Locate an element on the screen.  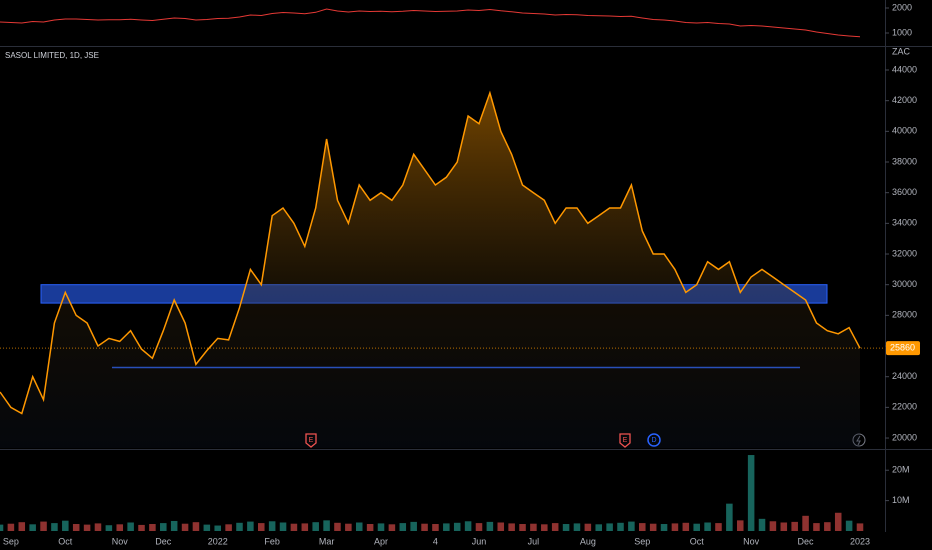
x-tick-label: Jun is located at coordinates (479, 541).